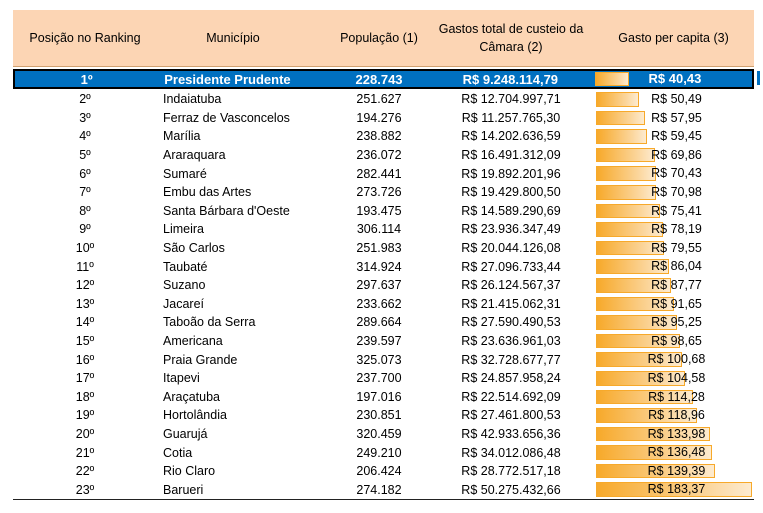 The image size is (763, 513). Describe the element at coordinates (233, 38) in the screenshot. I see `header-municipio-label: Município` at that location.